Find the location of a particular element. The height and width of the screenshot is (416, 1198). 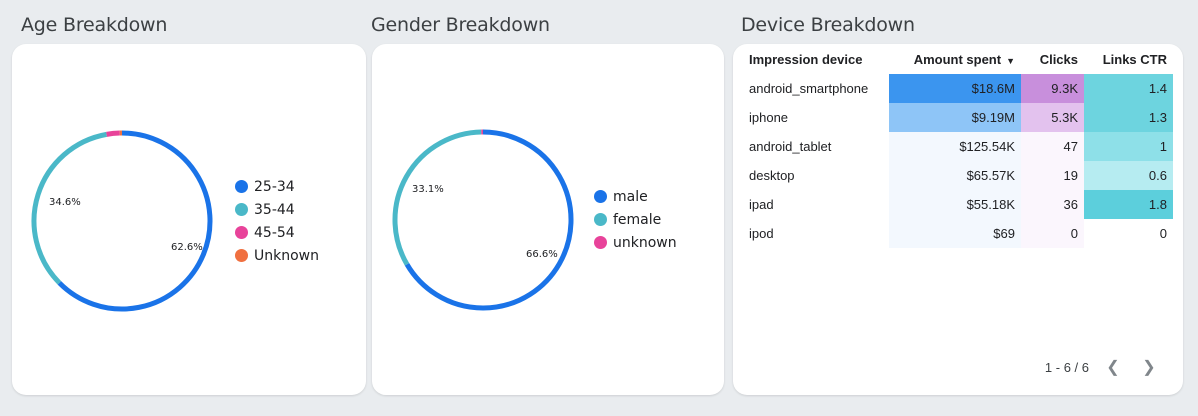

table-row: android_tablet $125.54K 47 1 is located at coordinates (958, 146).